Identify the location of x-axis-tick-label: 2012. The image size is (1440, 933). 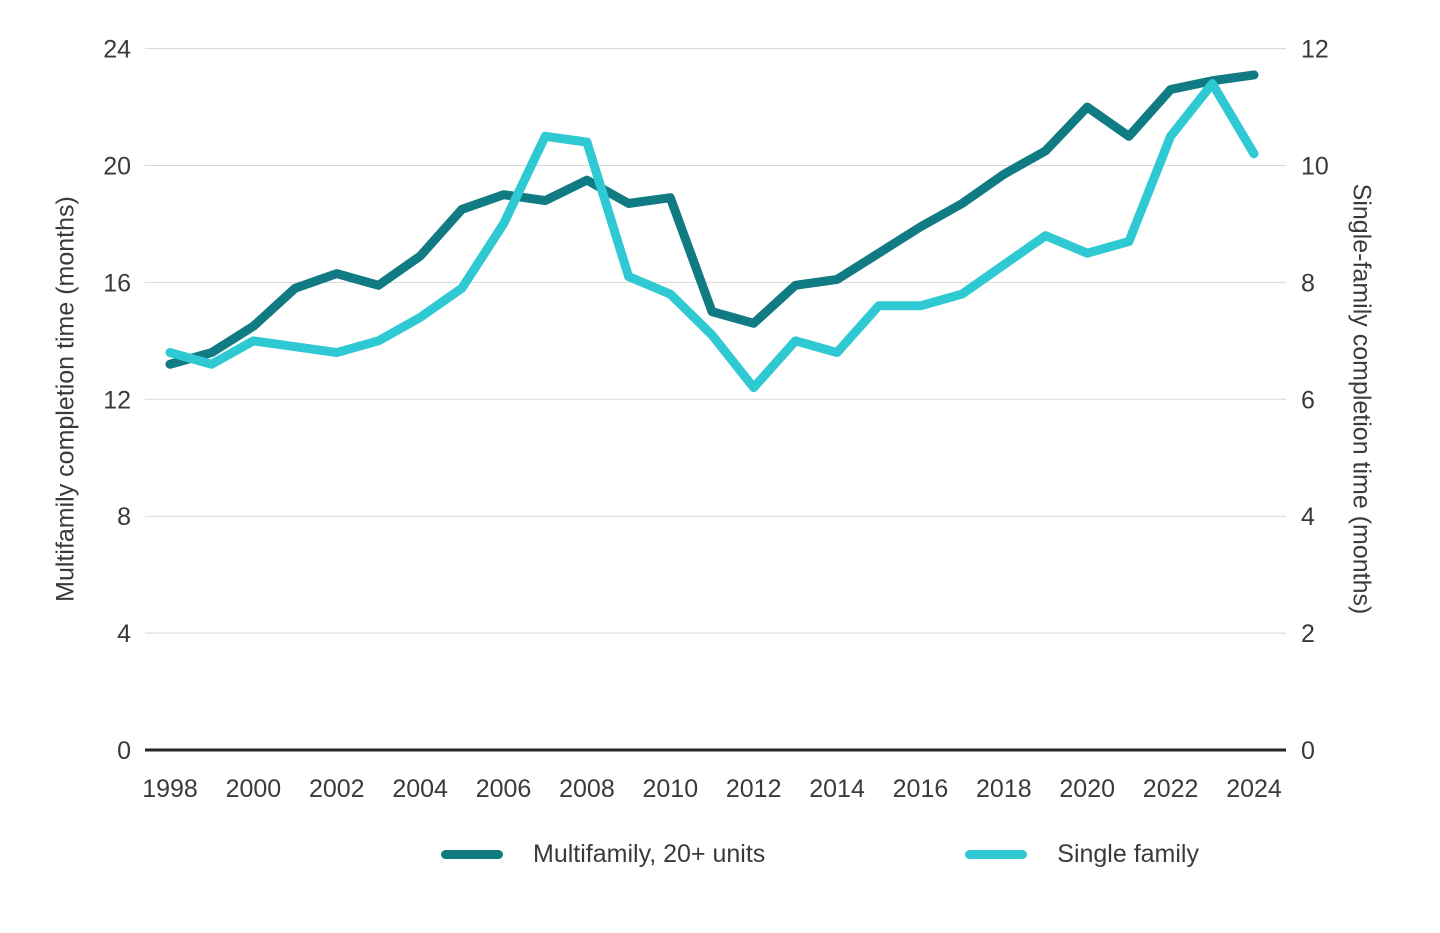
(754, 789).